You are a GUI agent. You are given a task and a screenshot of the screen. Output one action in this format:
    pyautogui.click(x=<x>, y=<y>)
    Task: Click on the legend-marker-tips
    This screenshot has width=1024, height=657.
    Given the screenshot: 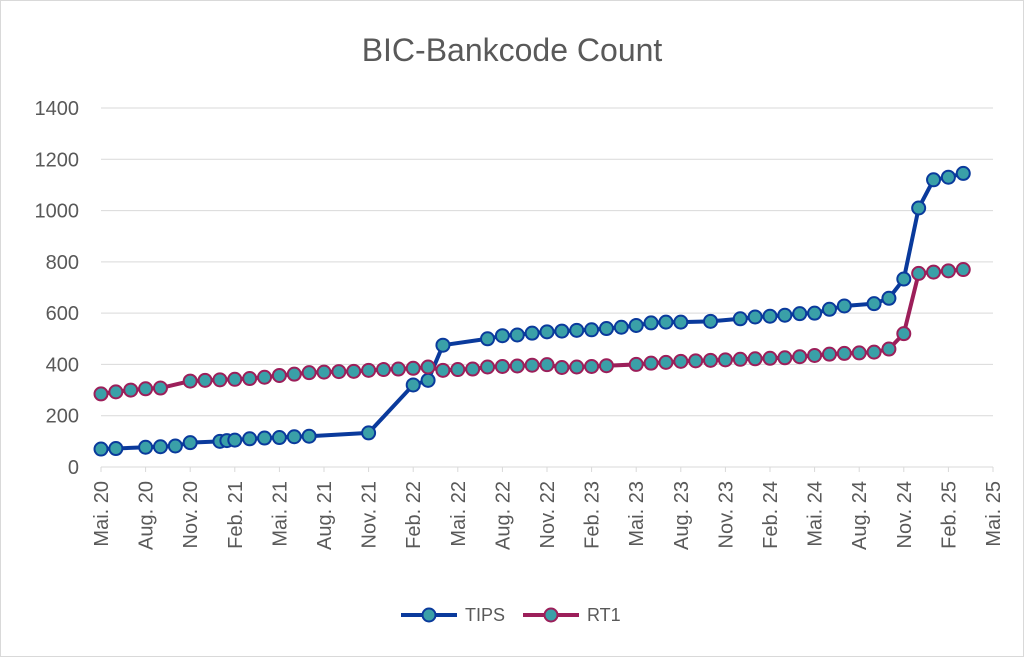 What is the action you would take?
    pyautogui.click(x=429, y=615)
    